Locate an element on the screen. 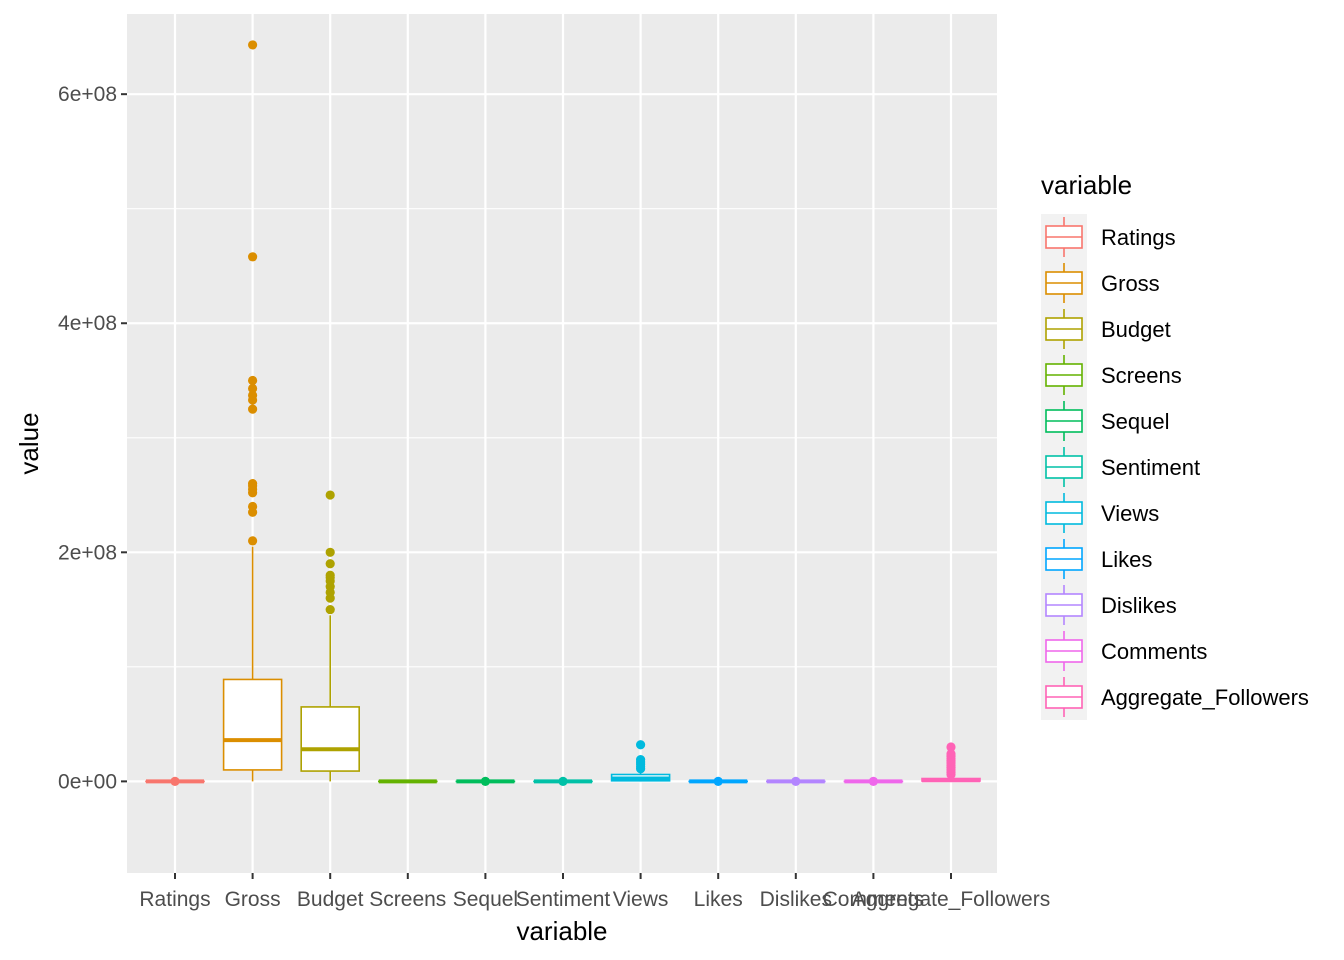 The width and height of the screenshot is (1344, 960). x-tick-label: Sentiment is located at coordinates (563, 899).